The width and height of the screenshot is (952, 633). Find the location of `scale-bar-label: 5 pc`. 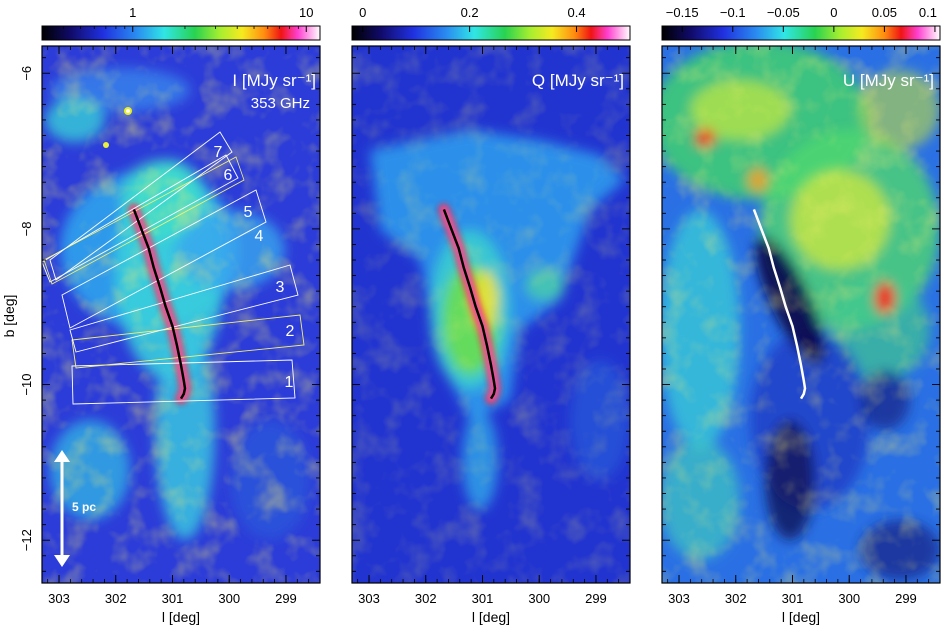

scale-bar-label: 5 pc is located at coordinates (84, 507).